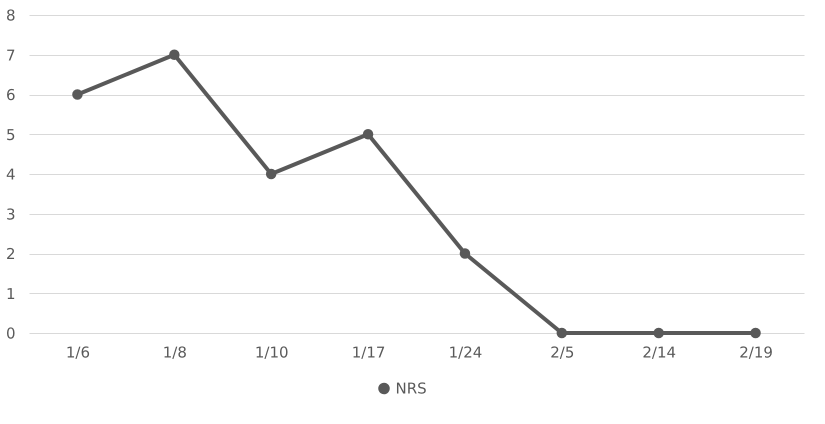 This screenshot has width=825, height=424. What do you see at coordinates (756, 353) in the screenshot?
I see `x-tick-label: 2/19` at bounding box center [756, 353].